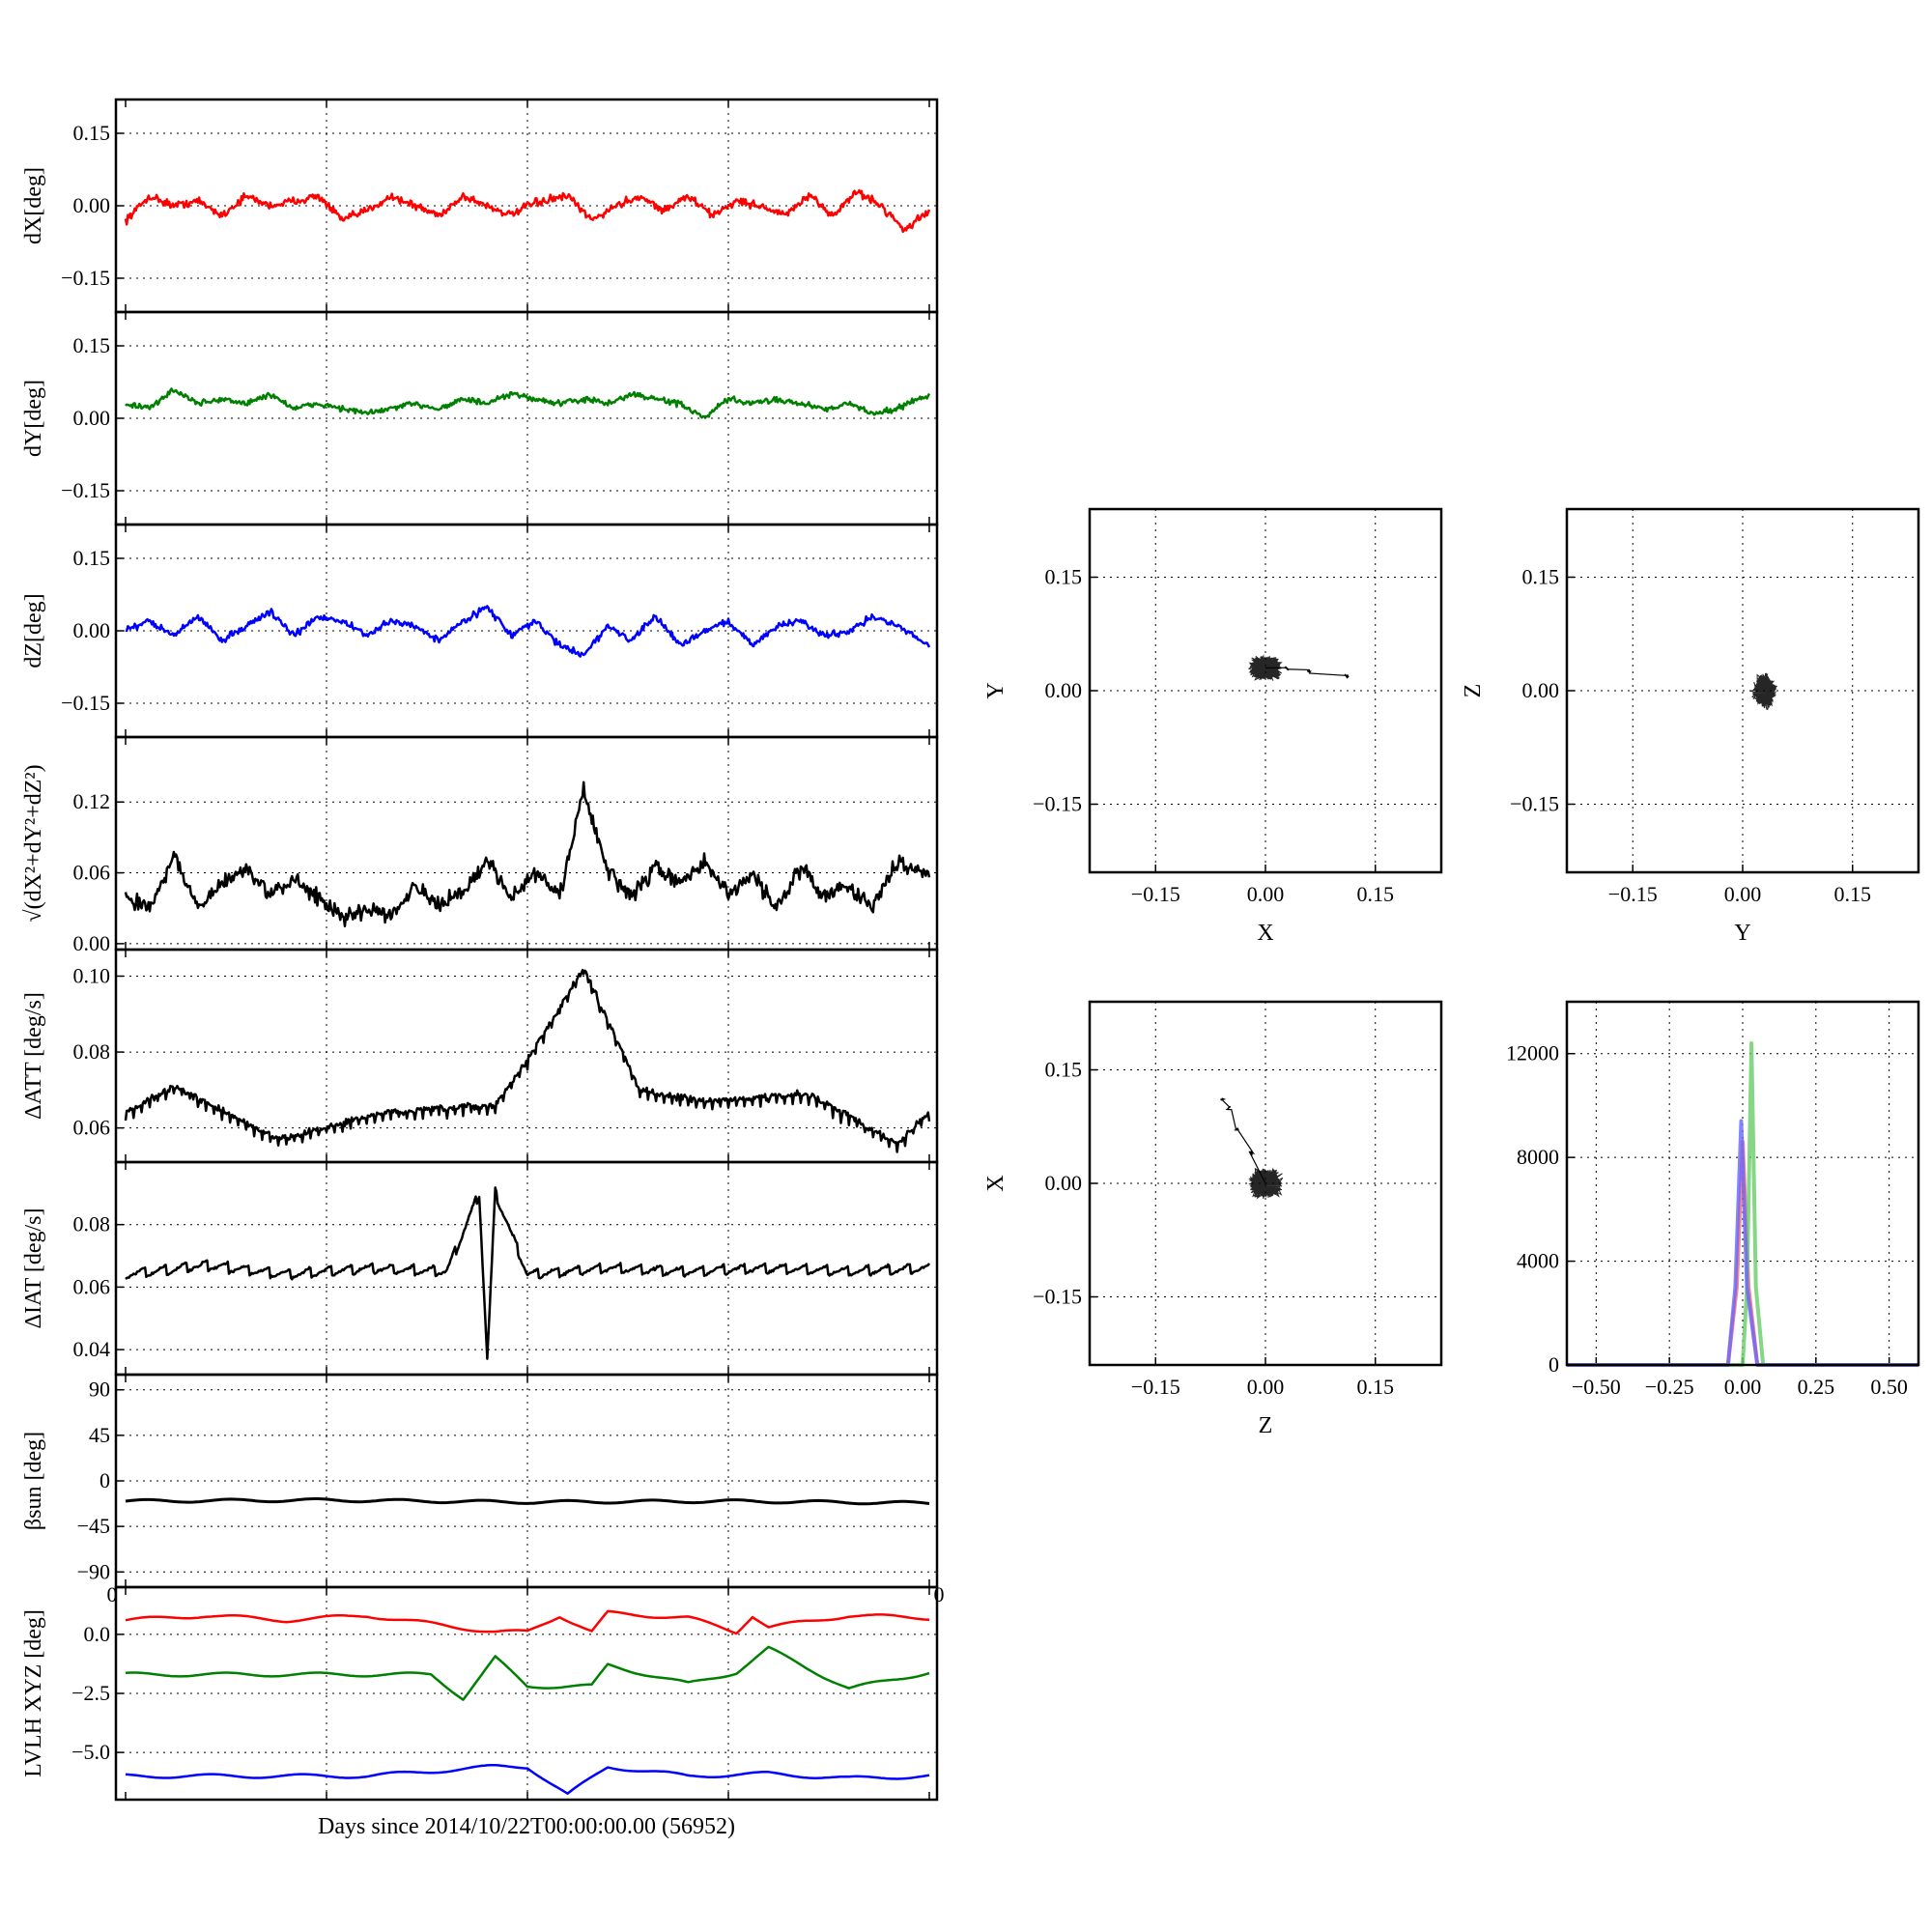 This screenshot has width=1932, height=1932. What do you see at coordinates (1538, 1261) in the screenshot?
I see `y-tick-label: 4000` at bounding box center [1538, 1261].